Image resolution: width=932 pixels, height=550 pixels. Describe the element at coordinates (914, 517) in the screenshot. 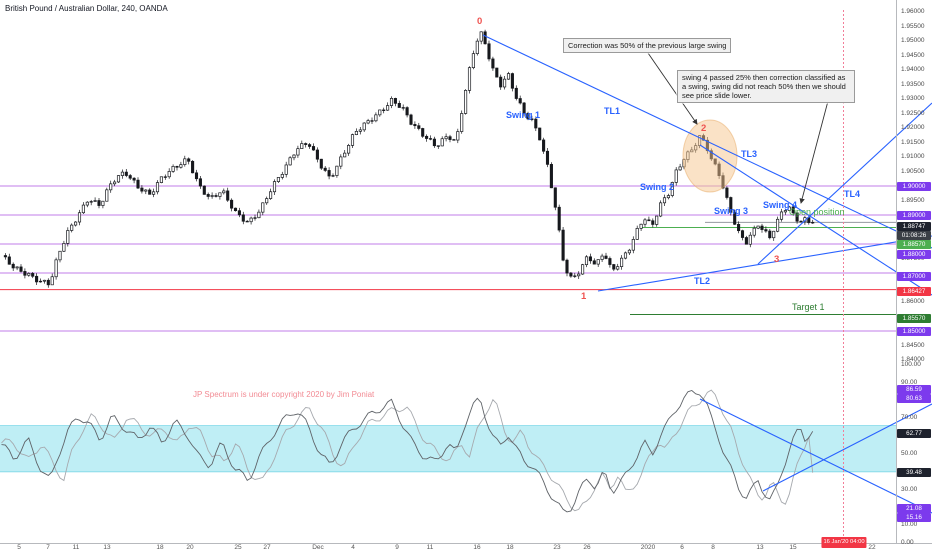

I see `price-axis-badge: 15.16` at that location.